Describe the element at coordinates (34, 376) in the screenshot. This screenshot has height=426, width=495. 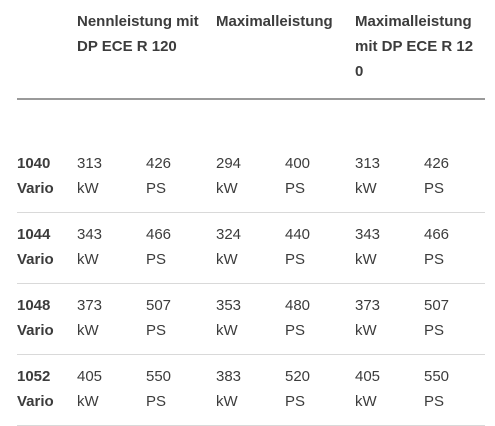
I see `model-number: 1052` at that location.